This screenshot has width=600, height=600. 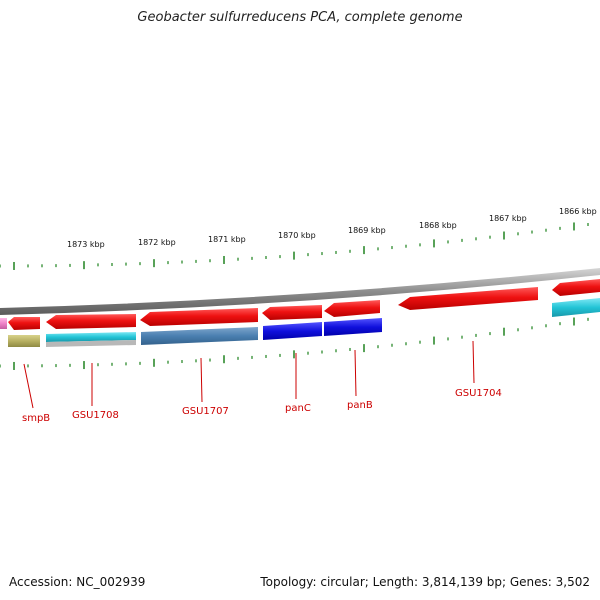 I want to click on cog-bar-blue-panB, so click(x=353, y=327).